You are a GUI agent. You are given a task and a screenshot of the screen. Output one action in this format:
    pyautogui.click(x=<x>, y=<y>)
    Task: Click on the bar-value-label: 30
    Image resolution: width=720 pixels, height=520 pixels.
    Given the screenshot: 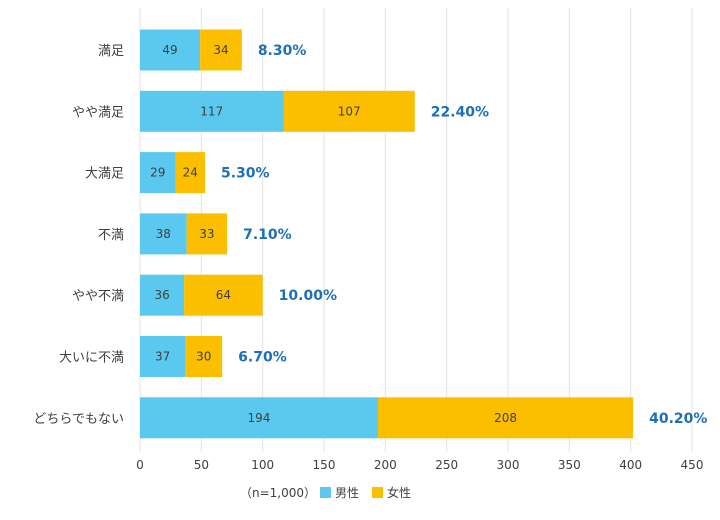 What is the action you would take?
    pyautogui.click(x=203, y=357)
    